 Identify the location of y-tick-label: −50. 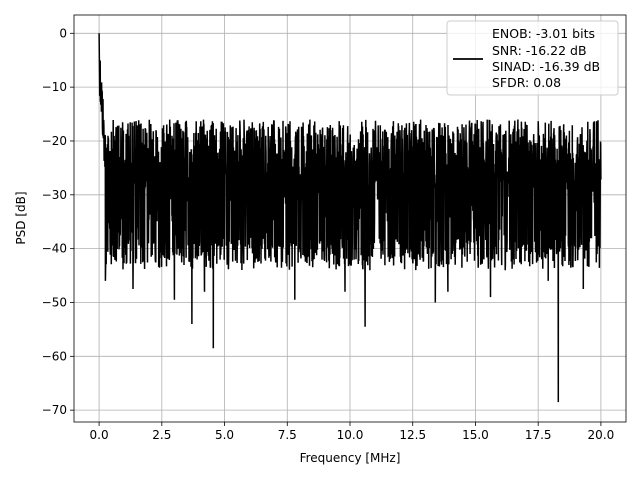
(54, 302).